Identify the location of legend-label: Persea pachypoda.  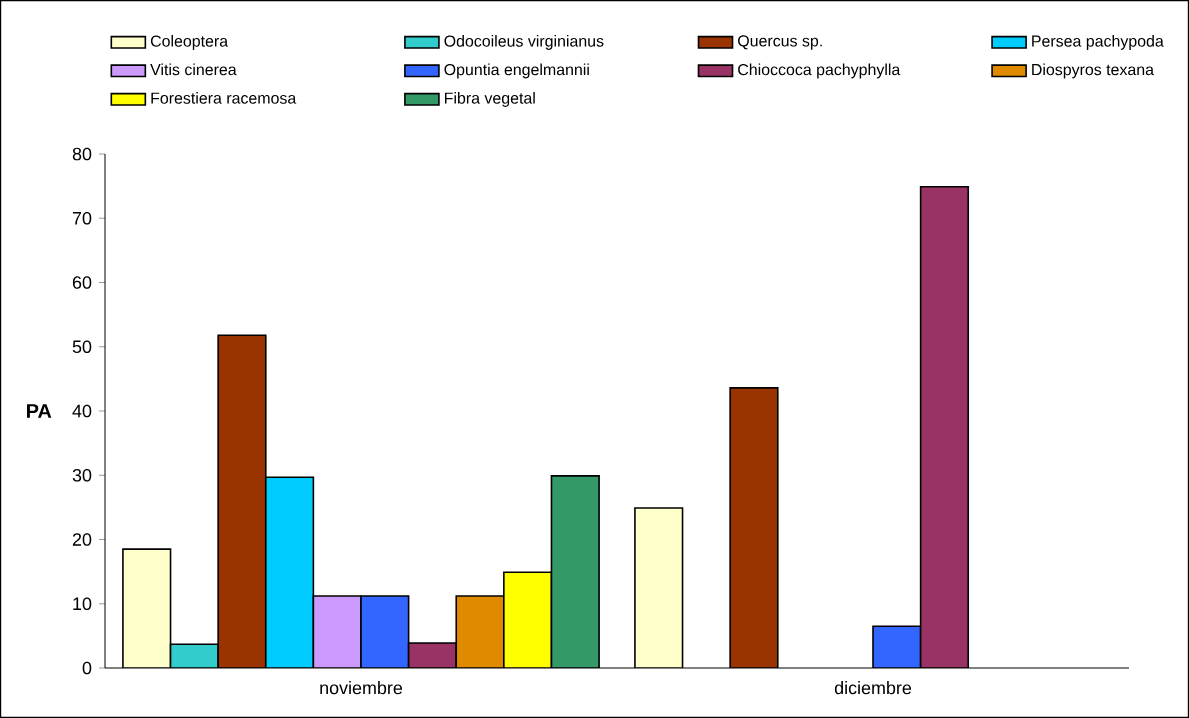
(1098, 42).